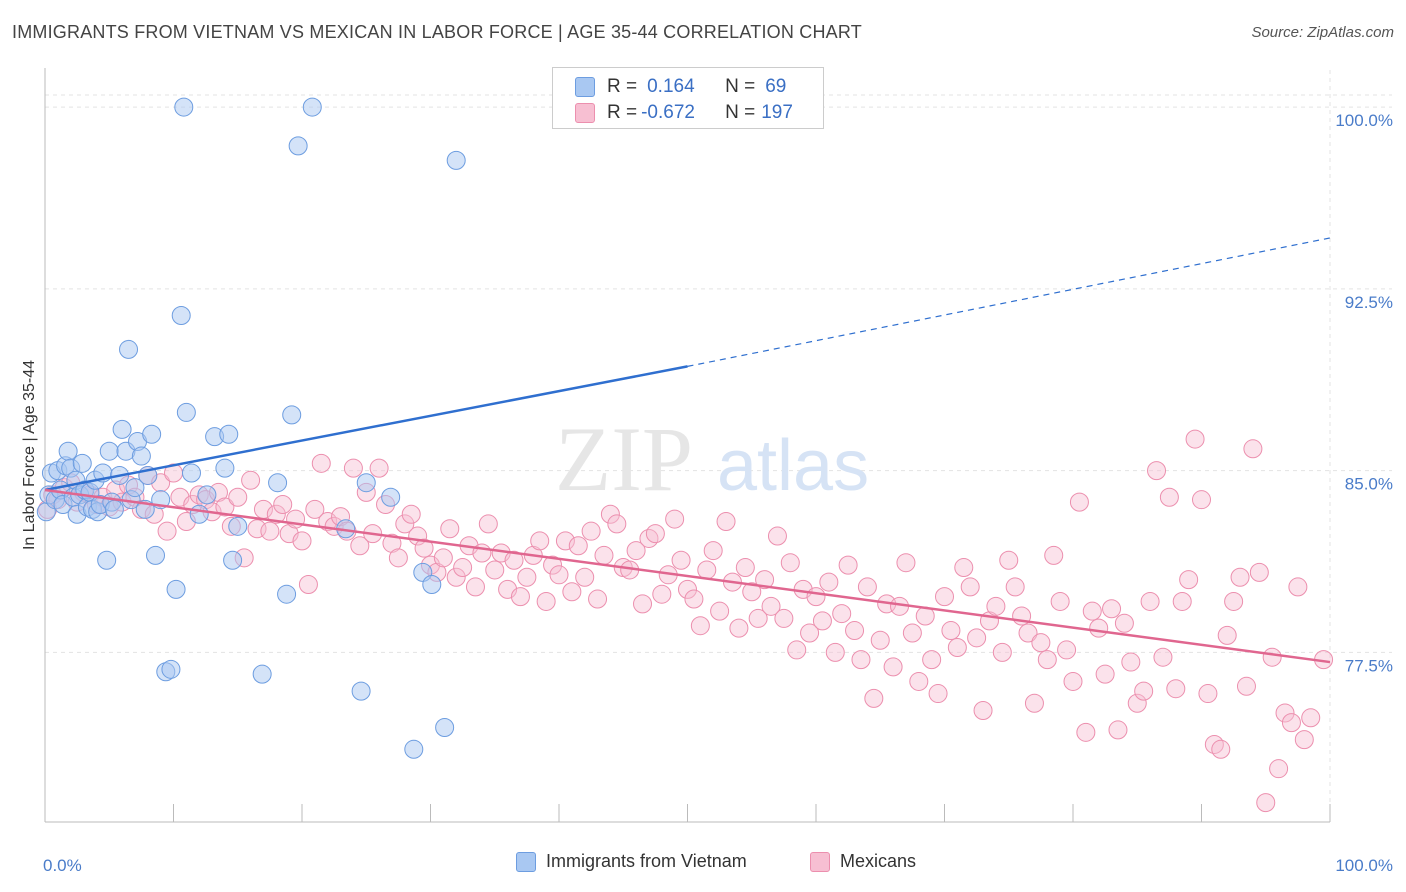 This screenshot has width=1406, height=892. What do you see at coordinates (820, 861) in the screenshot?
I see `legend-swatch-mexicans` at bounding box center [820, 861].